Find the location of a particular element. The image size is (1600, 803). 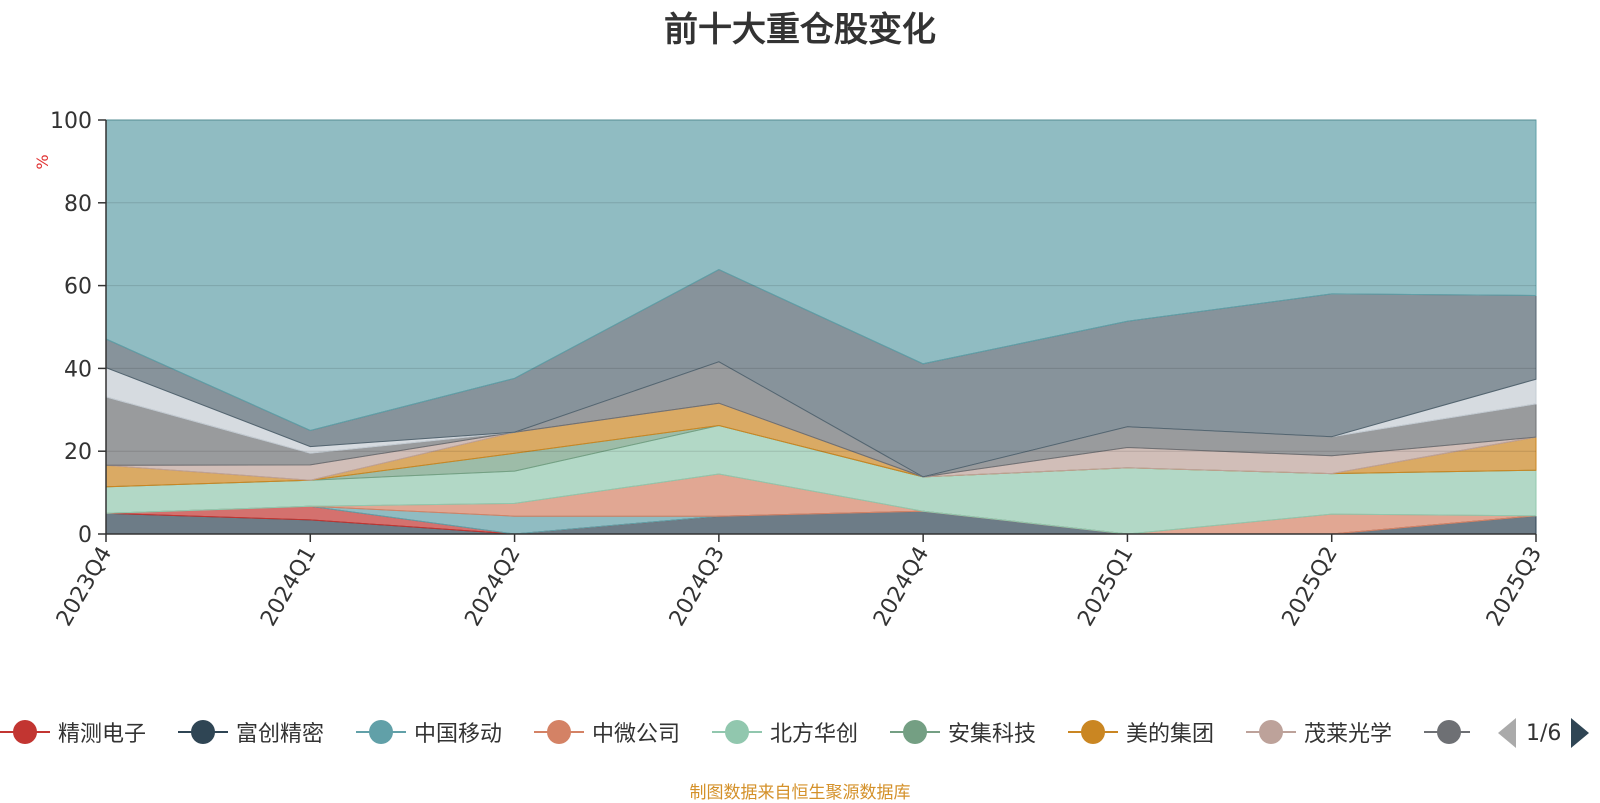

legend-page-indicator: 1/6 is located at coordinates (1544, 733).